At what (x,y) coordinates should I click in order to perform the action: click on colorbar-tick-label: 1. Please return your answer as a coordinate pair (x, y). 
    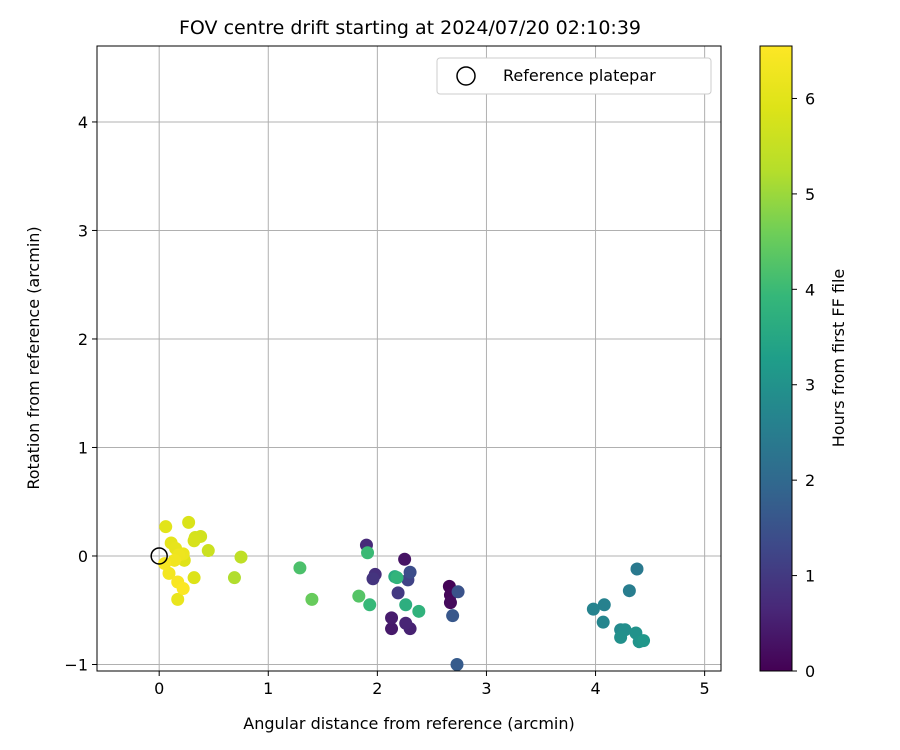
    Looking at the image, I should click on (810, 576).